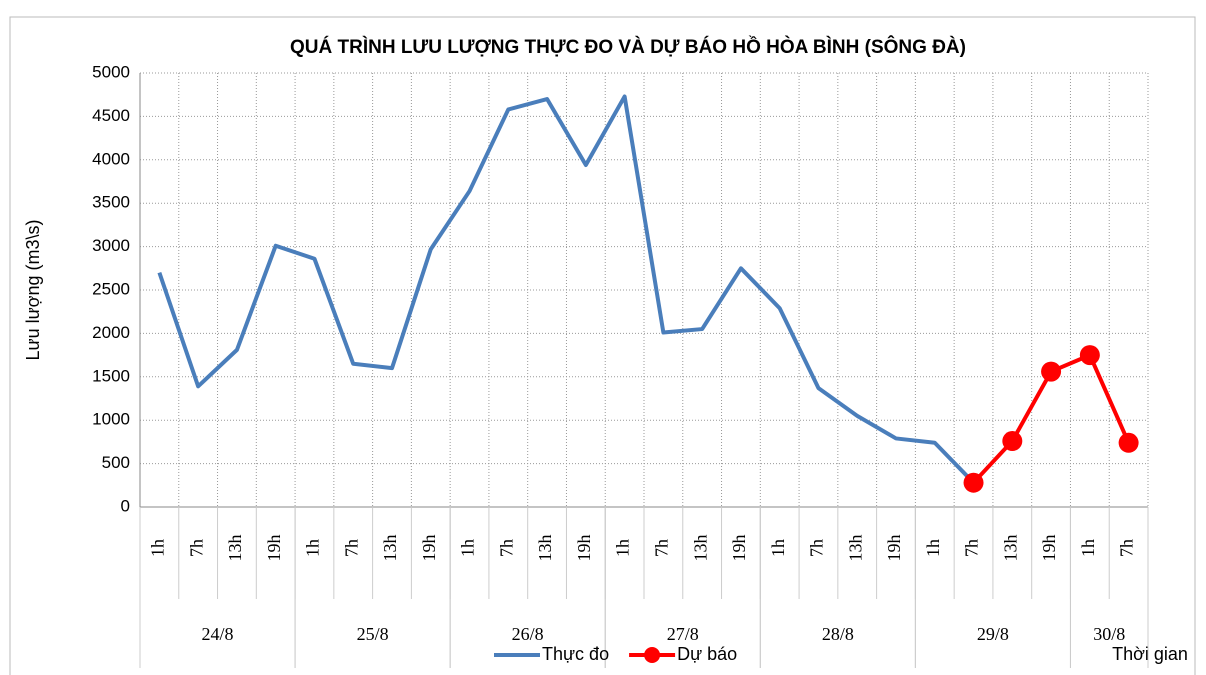  Describe the element at coordinates (111, 158) in the screenshot. I see `y-tick-label: 4000` at that location.